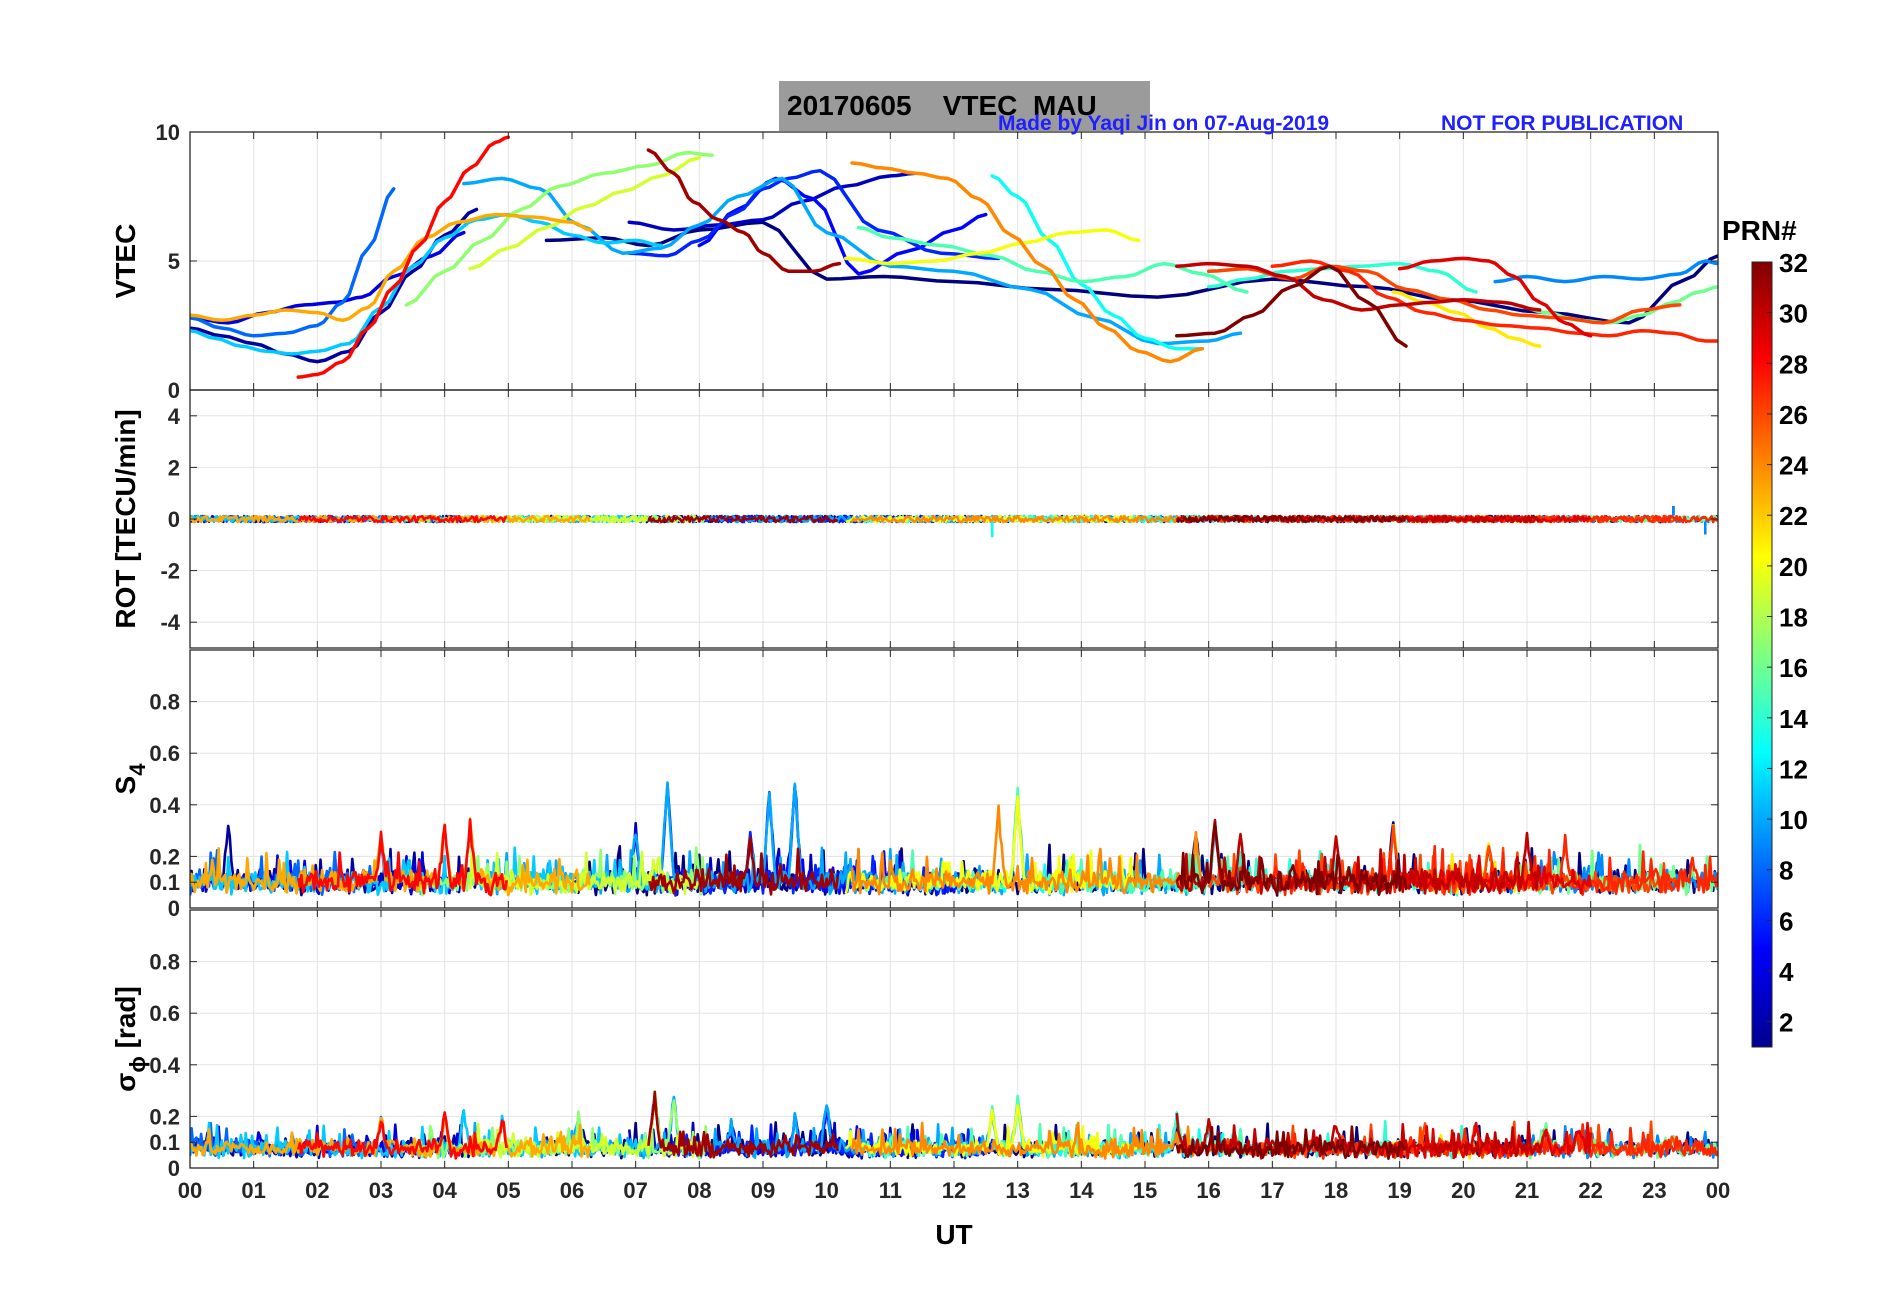 Image resolution: width=1902 pixels, height=1292 pixels. I want to click on colorbar-tick-label: 20, so click(1793, 567).